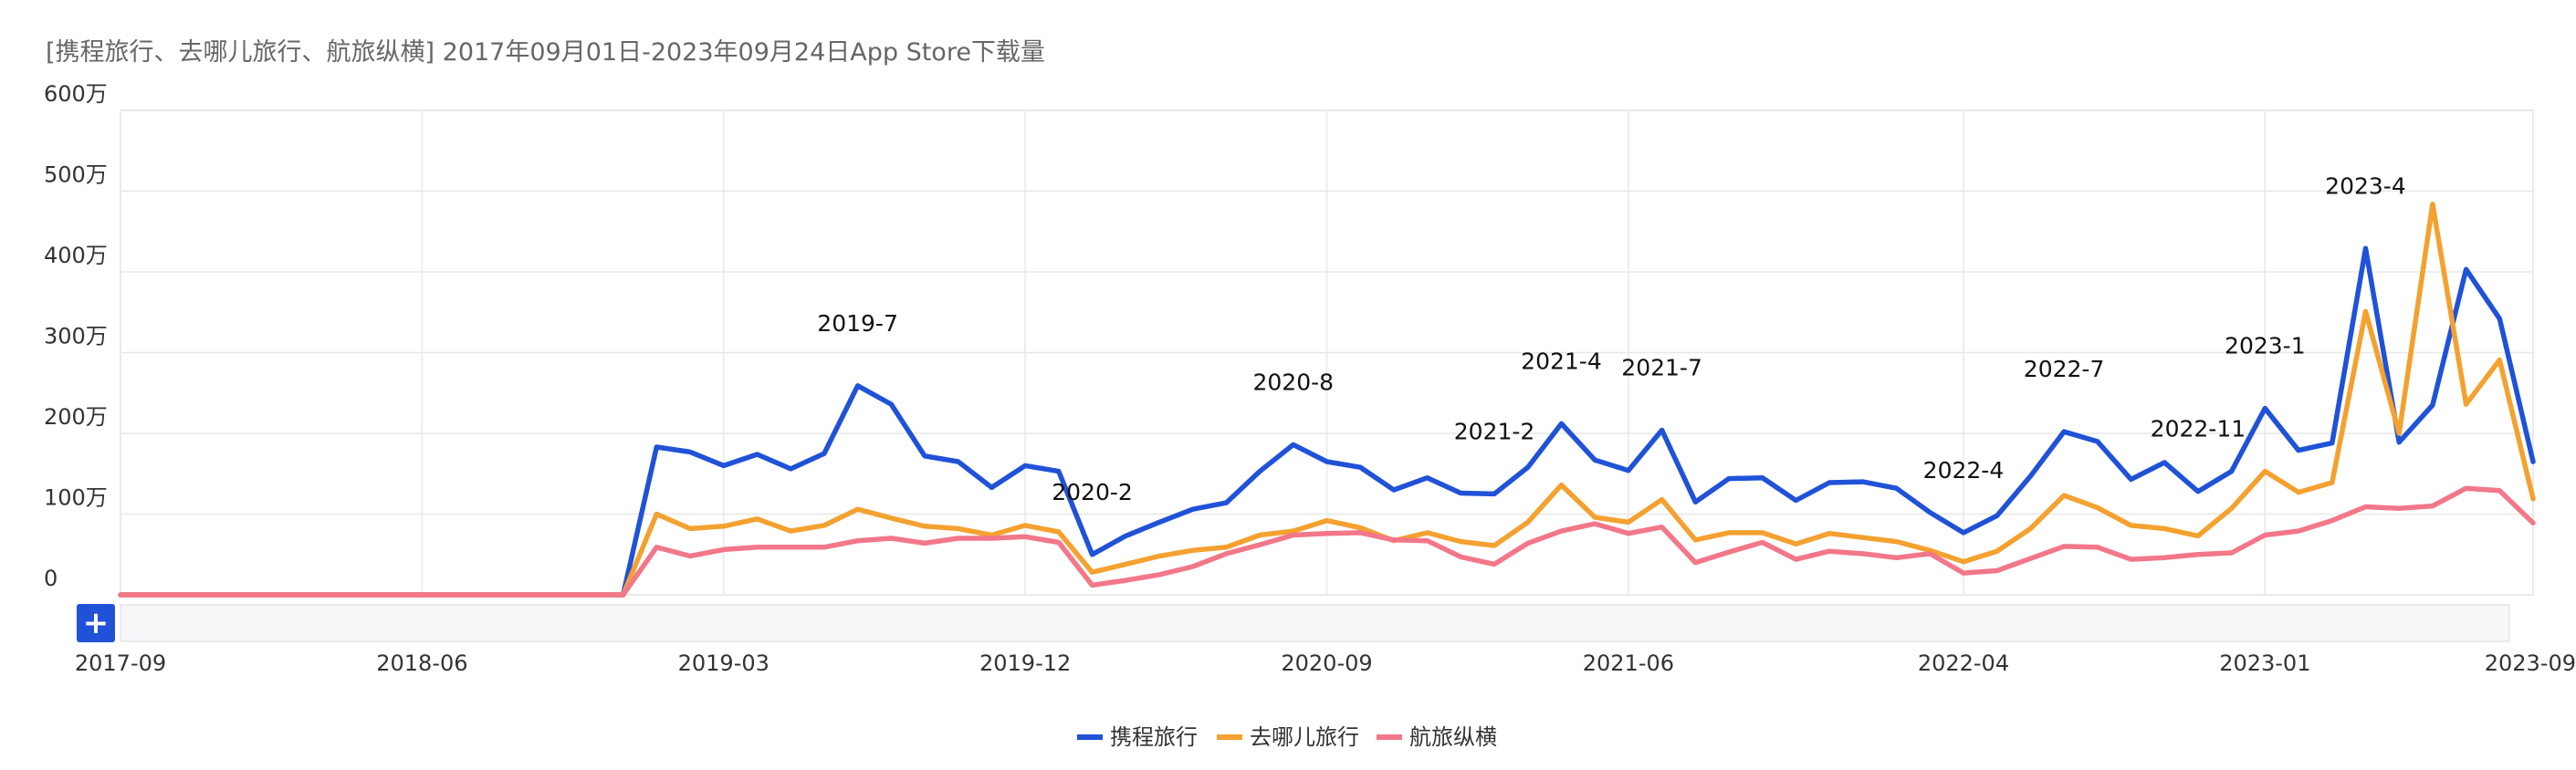 The image size is (2576, 770). Describe the element at coordinates (2064, 369) in the screenshot. I see `annotation-label: 2022-7` at that location.